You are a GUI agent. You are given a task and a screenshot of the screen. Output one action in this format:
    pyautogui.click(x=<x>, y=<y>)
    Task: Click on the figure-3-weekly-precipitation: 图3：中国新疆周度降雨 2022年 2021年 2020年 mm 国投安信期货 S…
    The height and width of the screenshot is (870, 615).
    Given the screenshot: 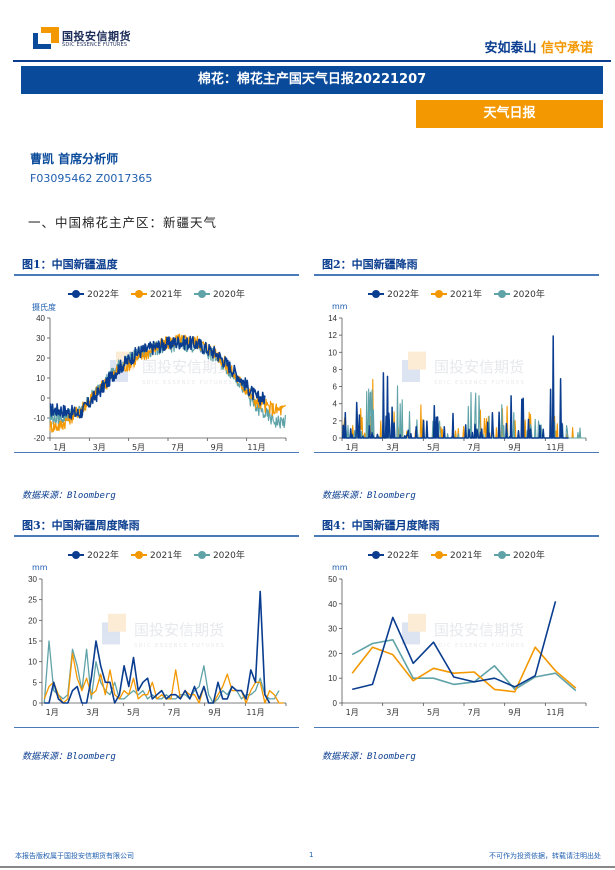 What is the action you would take?
    pyautogui.click(x=156, y=622)
    